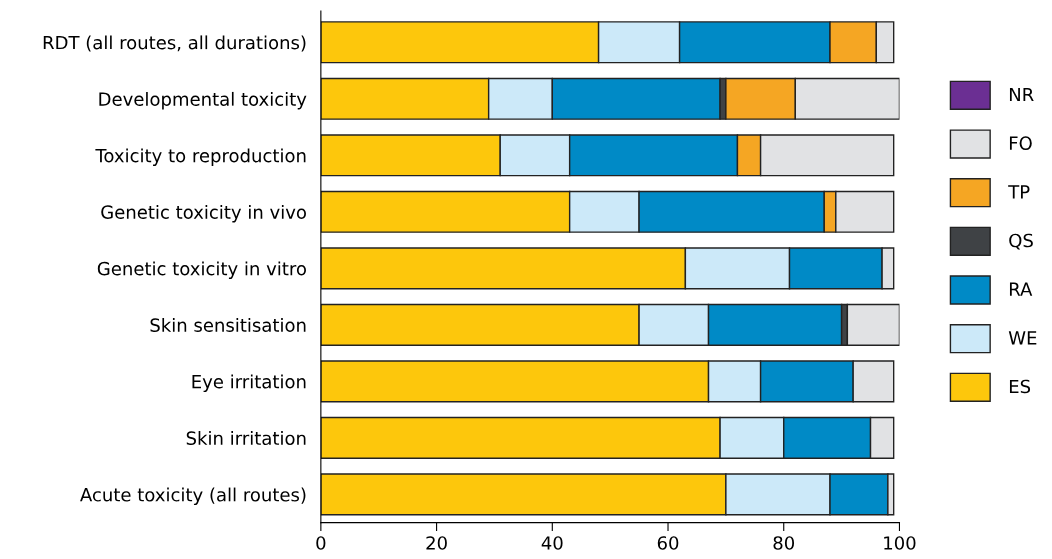 This screenshot has height=559, width=1052. What do you see at coordinates (203, 100) in the screenshot?
I see `y-tick-label: Developmental toxicity` at bounding box center [203, 100].